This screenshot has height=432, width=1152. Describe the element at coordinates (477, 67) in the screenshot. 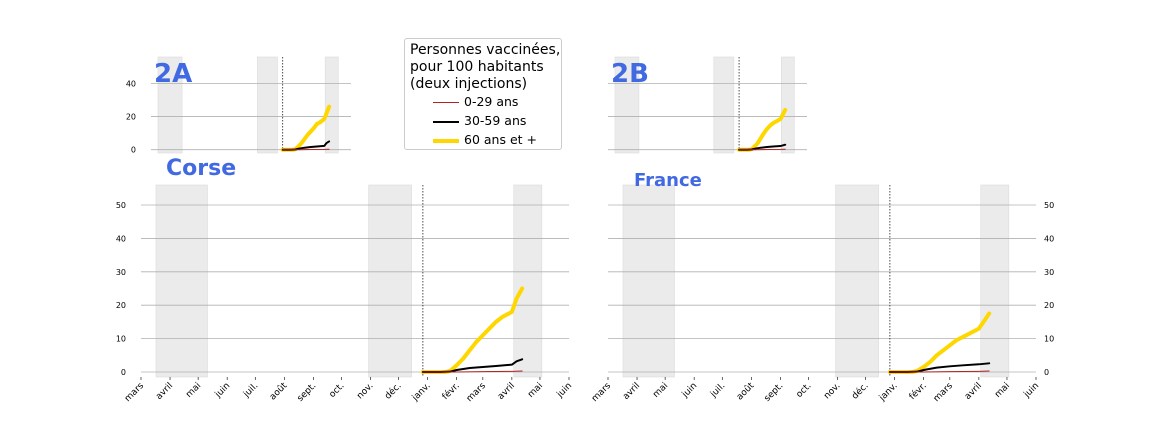

I see `legend-title-line: pour 100 habitants` at that location.